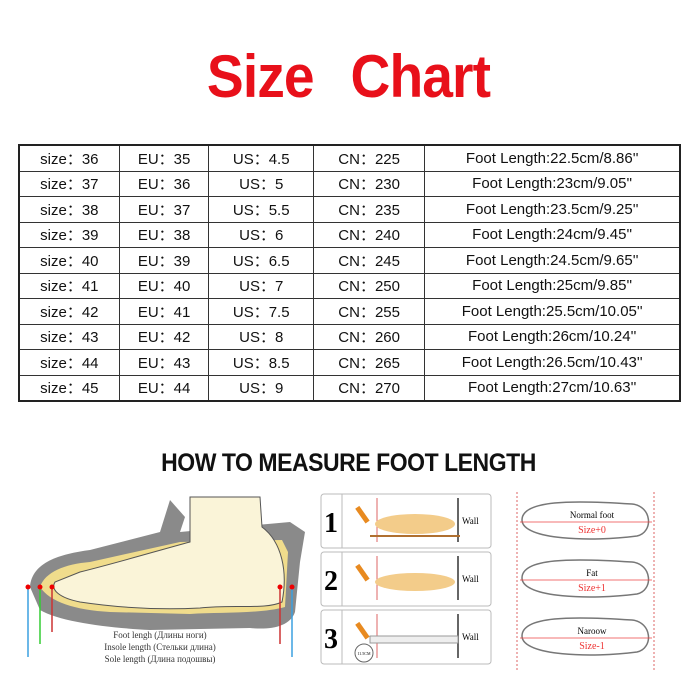 This screenshot has height=689, width=697. What do you see at coordinates (552, 311) in the screenshot?
I see `foot-length-cell: Foot Length:25.5cm/10.05''` at bounding box center [552, 311].